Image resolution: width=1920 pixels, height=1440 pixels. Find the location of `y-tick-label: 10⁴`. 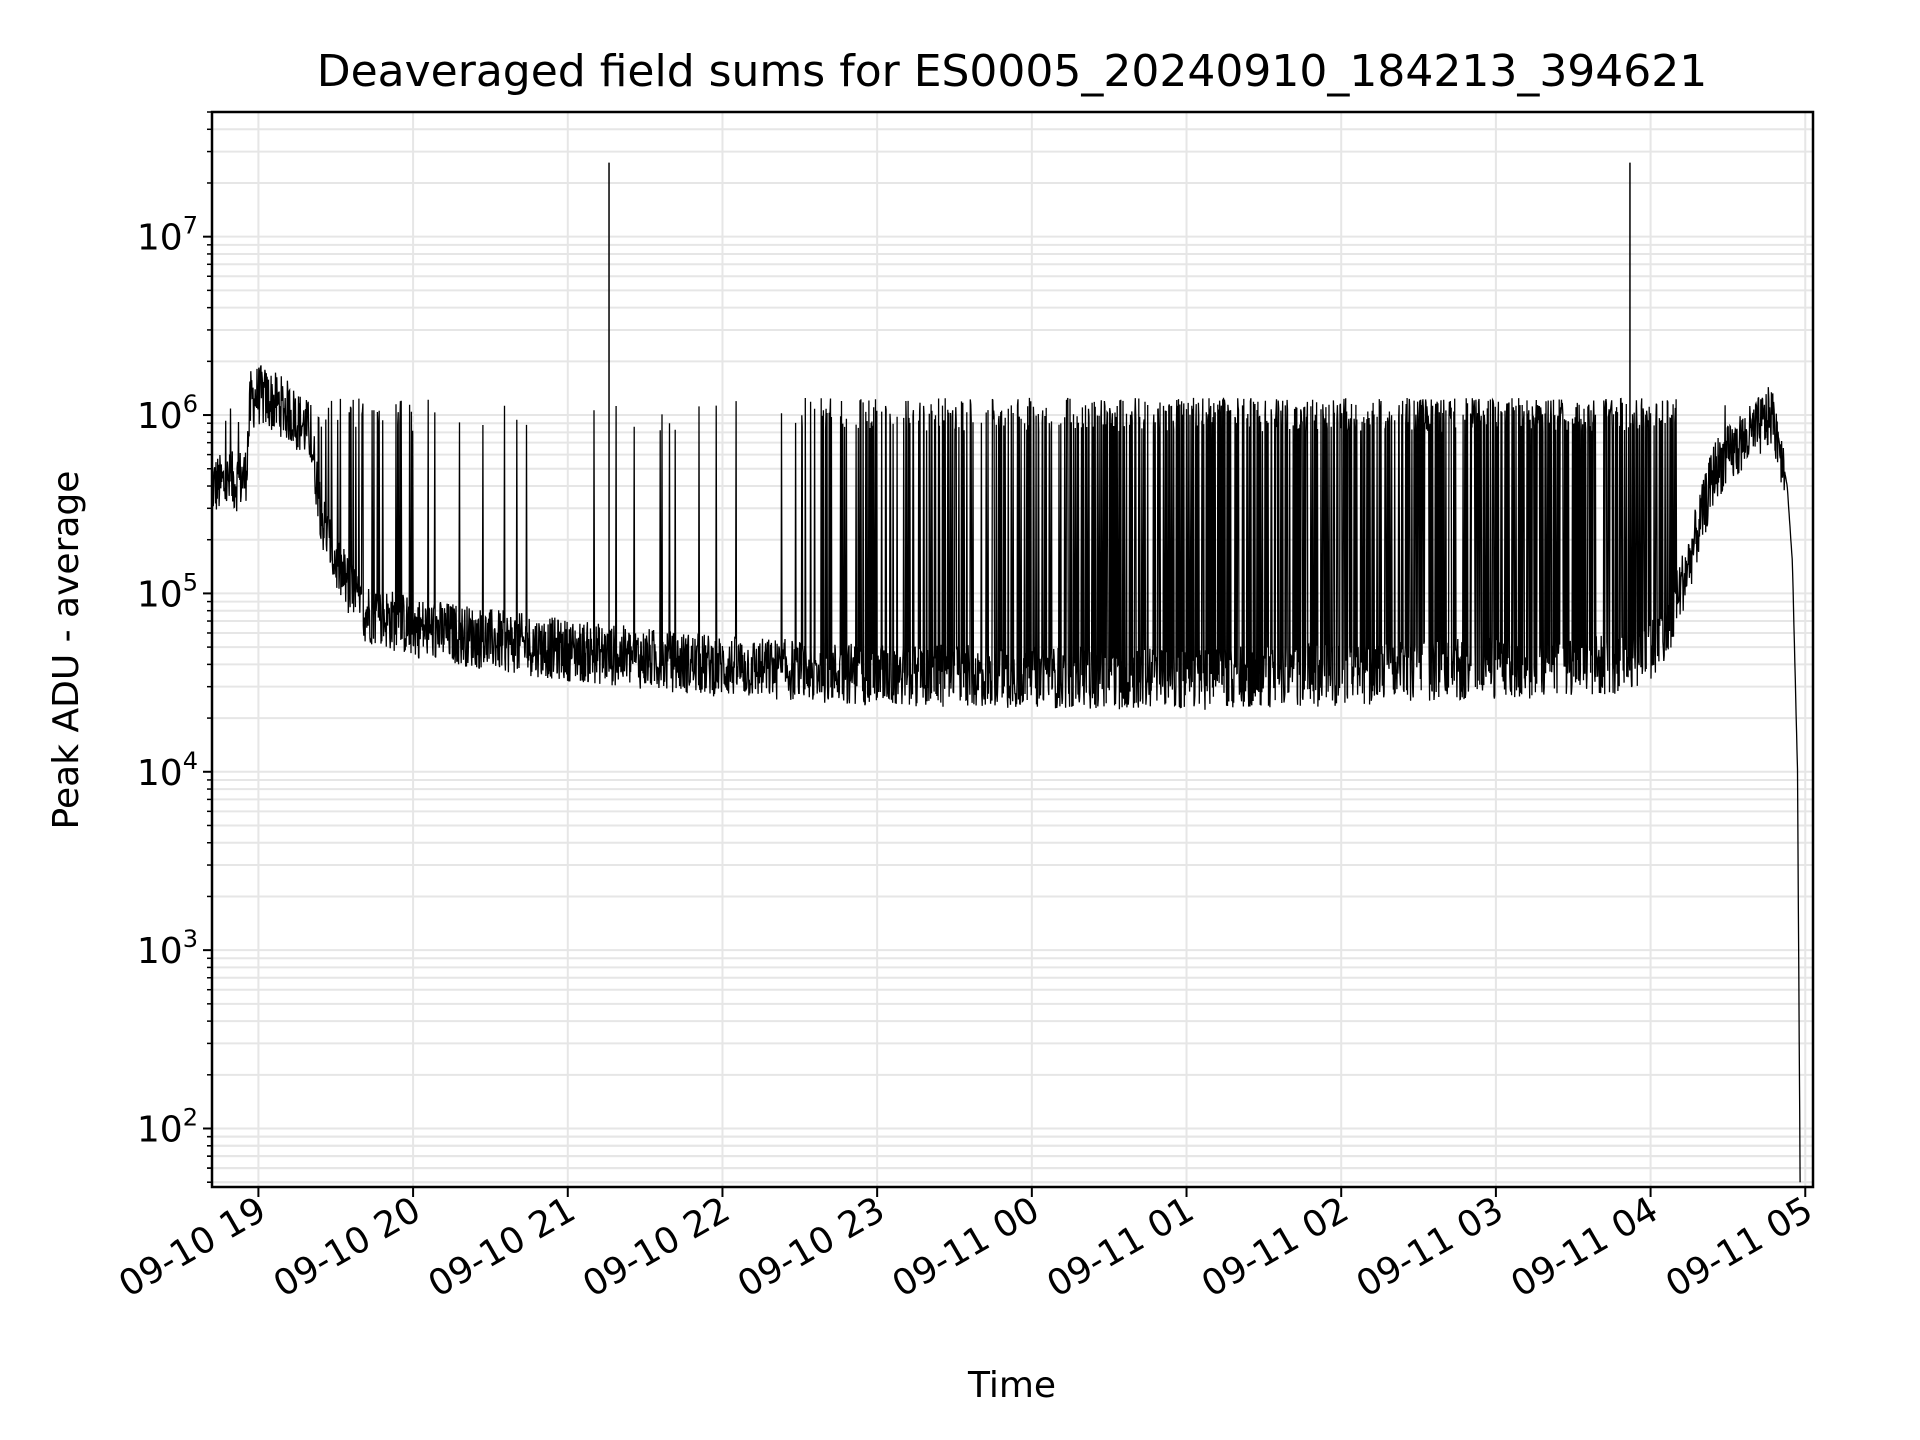

y-tick-label: 10⁴ is located at coordinates (167, 770).